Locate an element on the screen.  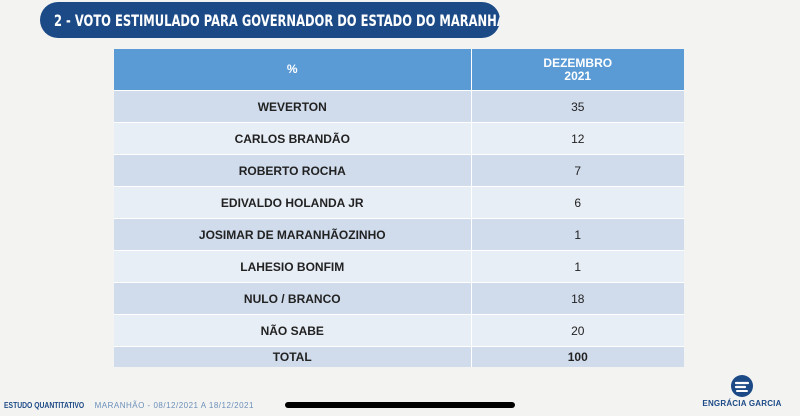
header-period-year: 2021 is located at coordinates (578, 75).